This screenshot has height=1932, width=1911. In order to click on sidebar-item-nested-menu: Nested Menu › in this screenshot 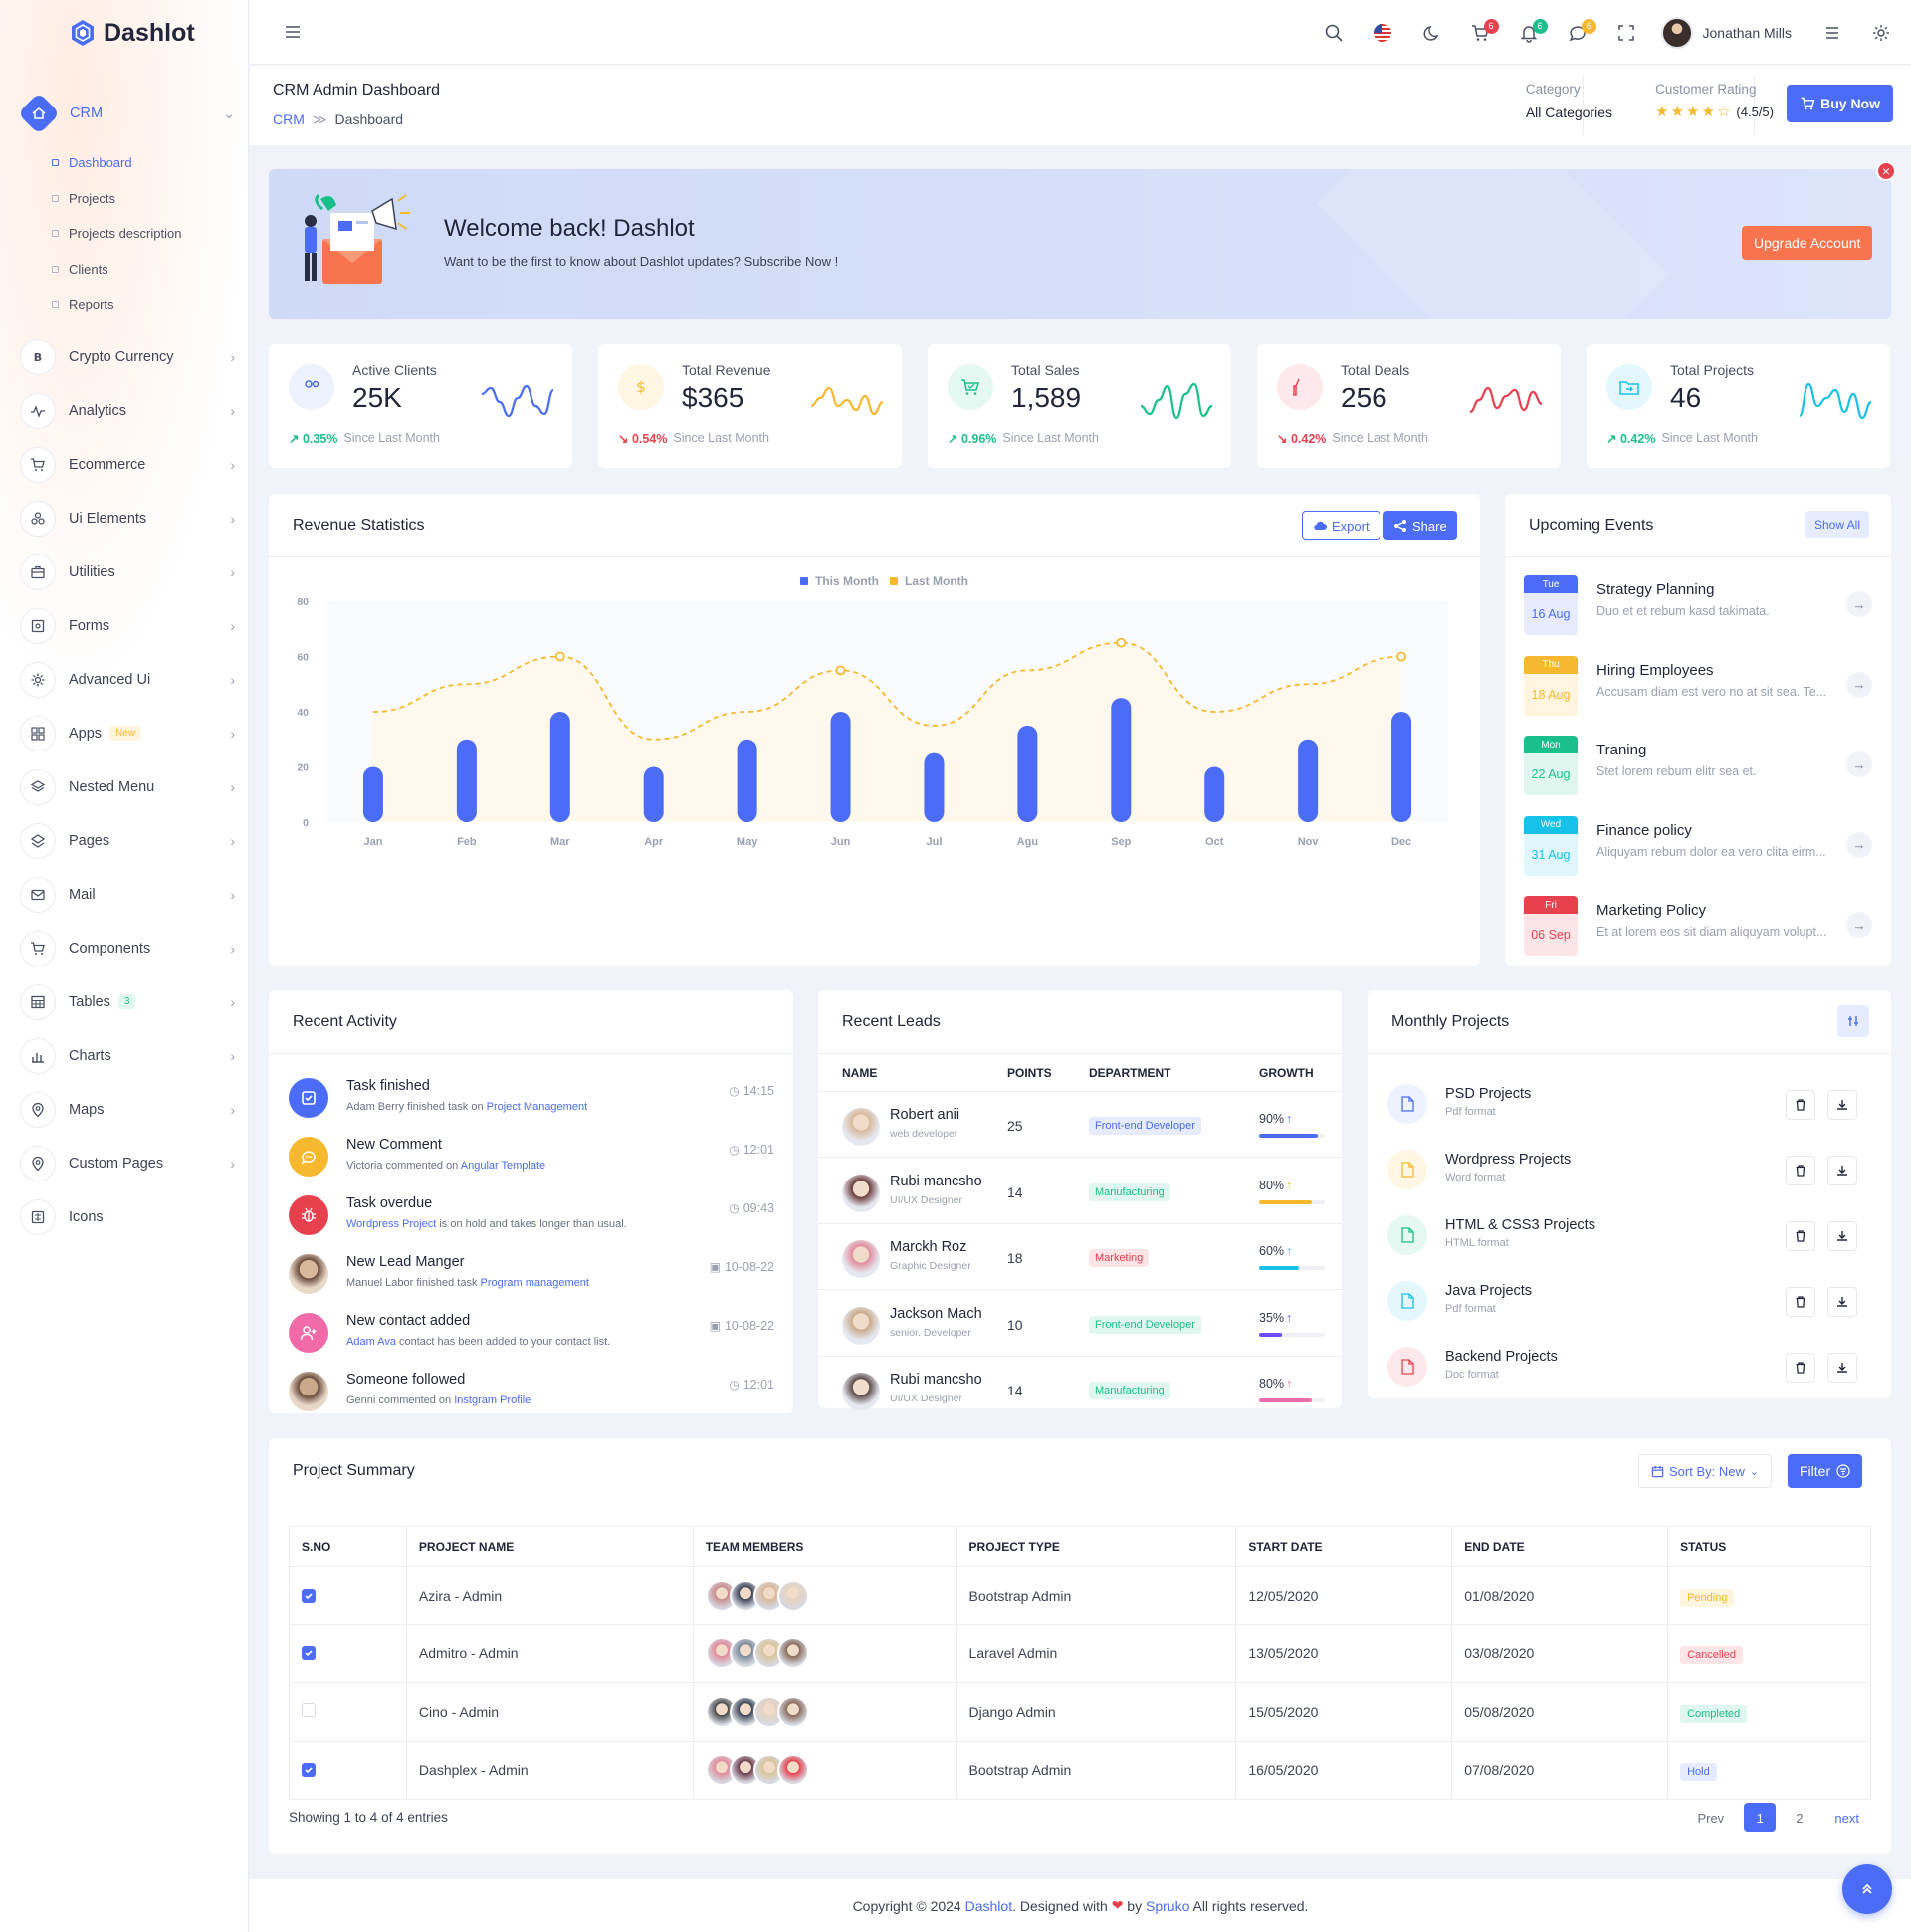, I will do `click(124, 787)`.